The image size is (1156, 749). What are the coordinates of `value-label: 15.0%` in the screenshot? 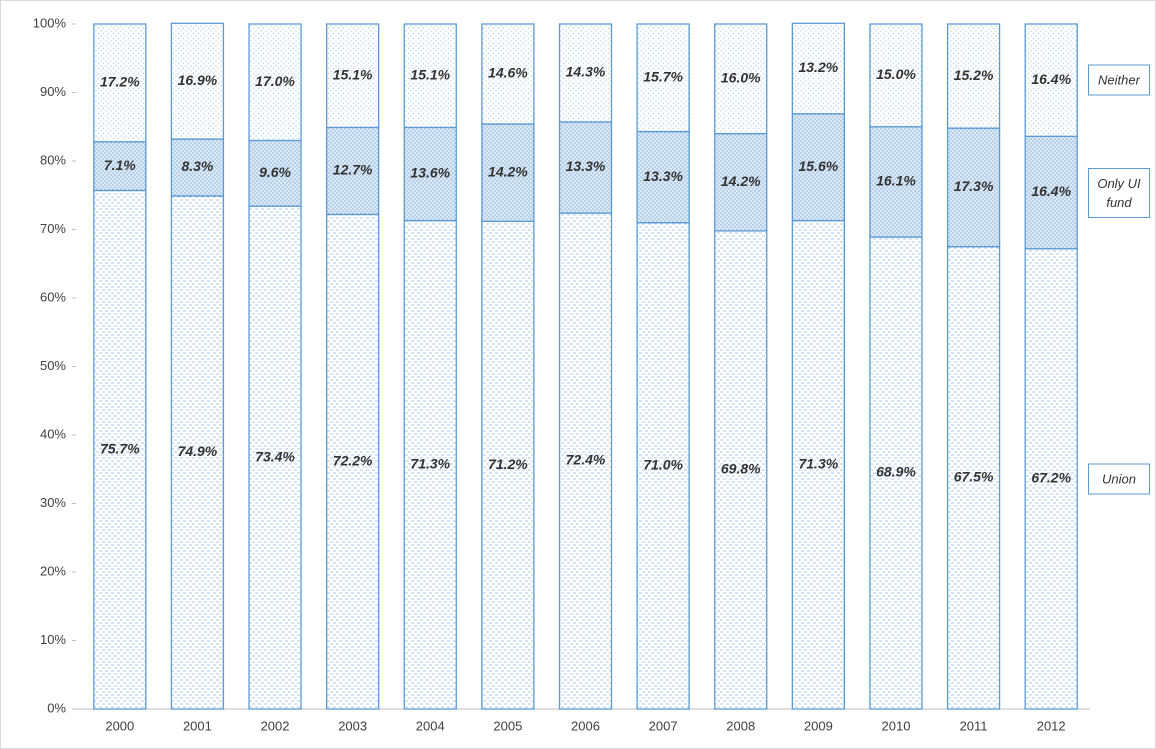 It's located at (896, 74).